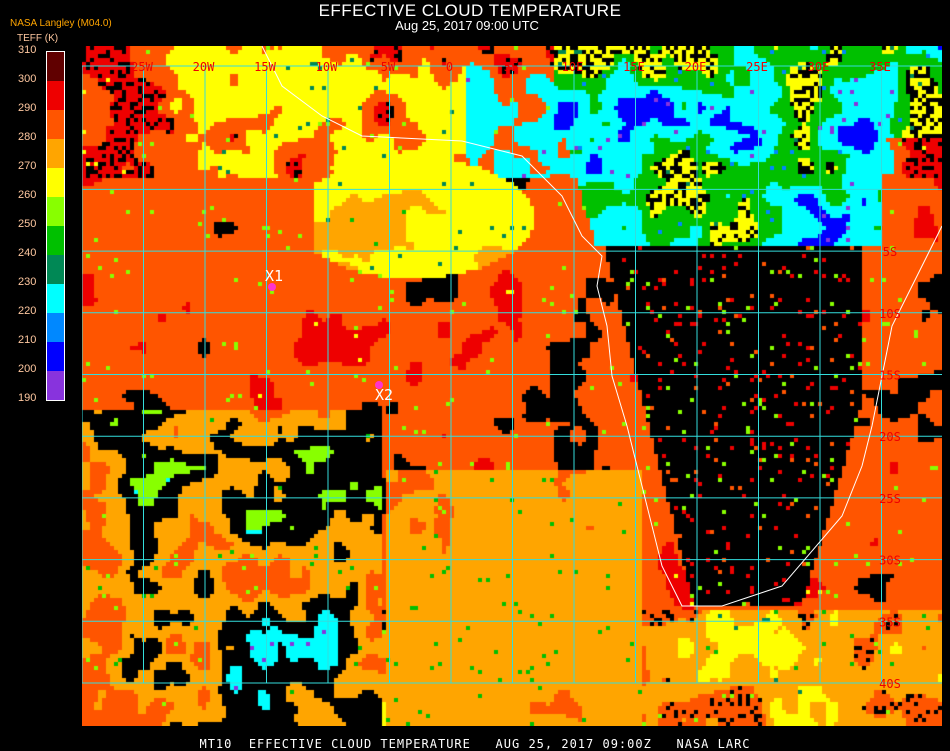 Image resolution: width=950 pixels, height=751 pixels. Describe the element at coordinates (890, 437) in the screenshot. I see `latitude-label: 20S` at that location.